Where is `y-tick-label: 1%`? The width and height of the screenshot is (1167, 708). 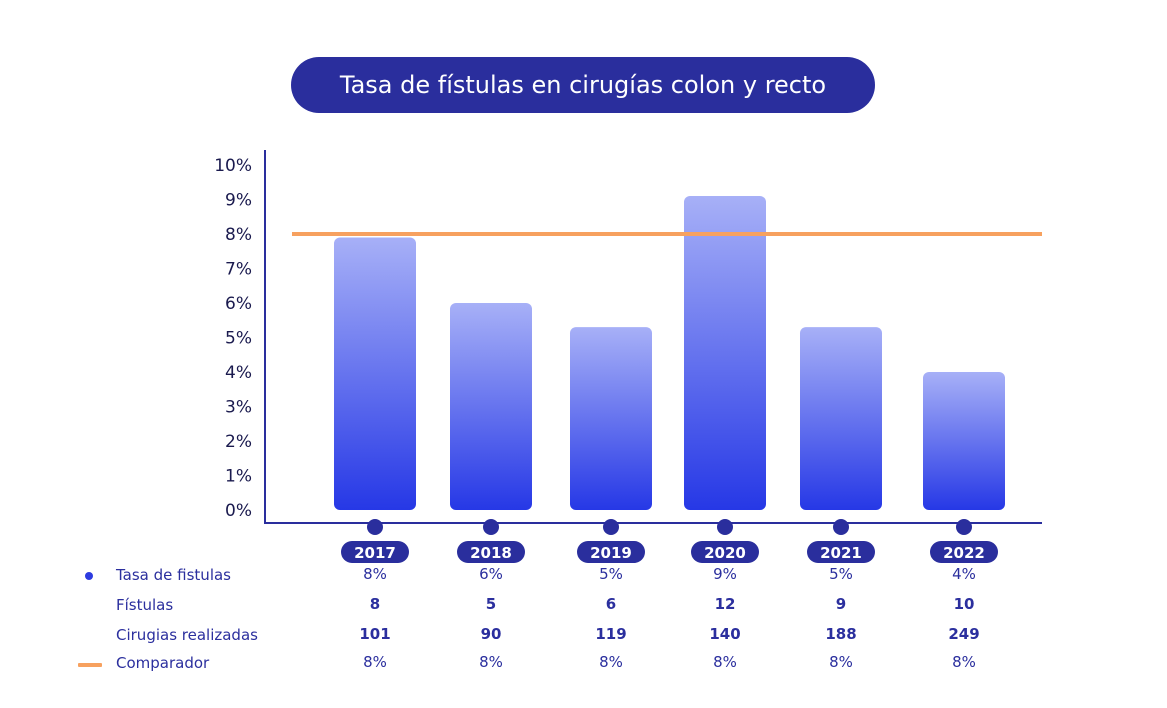
y-tick-label: 1% is located at coordinates (238, 477).